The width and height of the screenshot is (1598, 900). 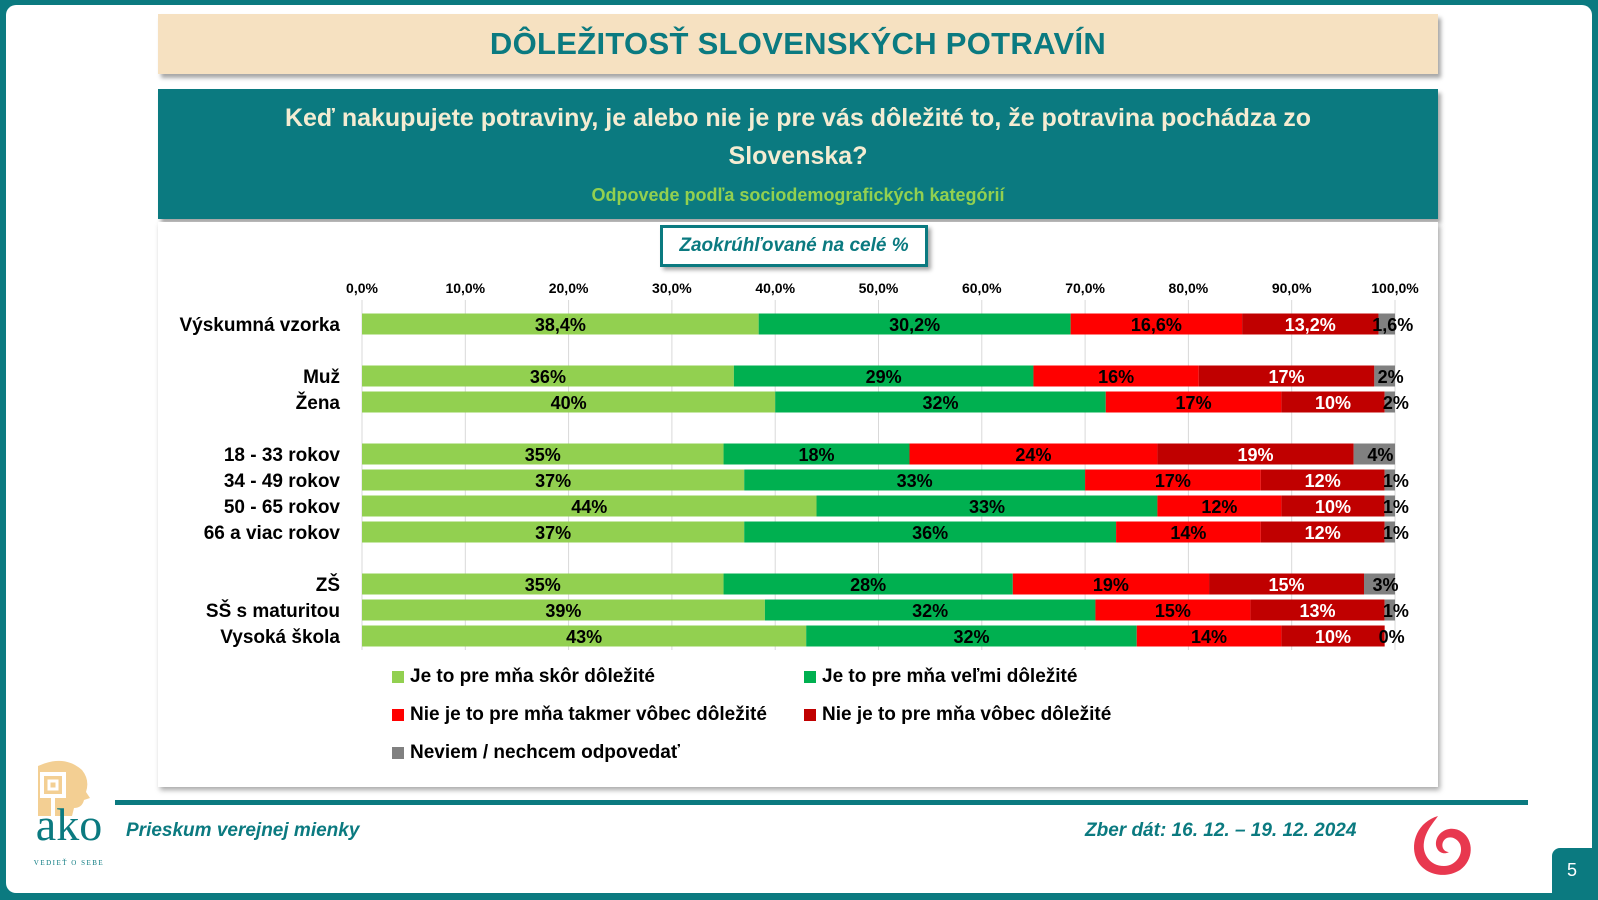 I want to click on category-label: Vysoká škola, so click(x=280, y=637).